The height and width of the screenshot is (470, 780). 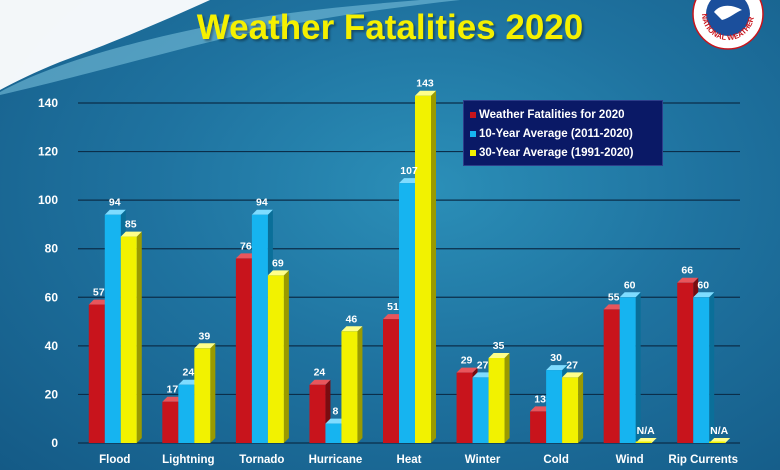 I want to click on x-tick-label: Flood, so click(x=114, y=460).